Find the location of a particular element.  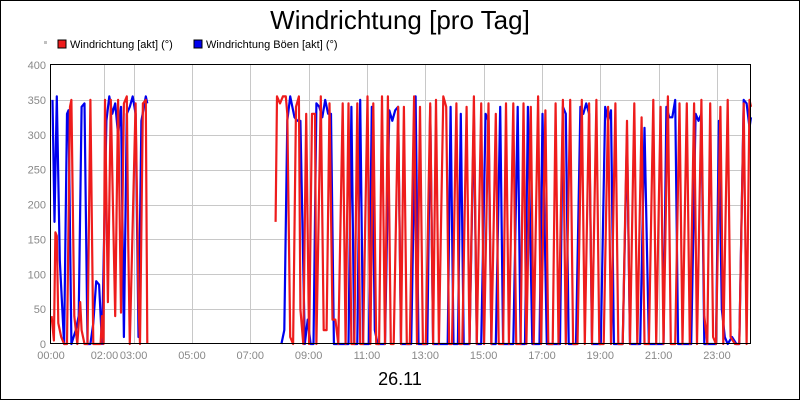

x-tick-label: 19:00 is located at coordinates (601, 356).